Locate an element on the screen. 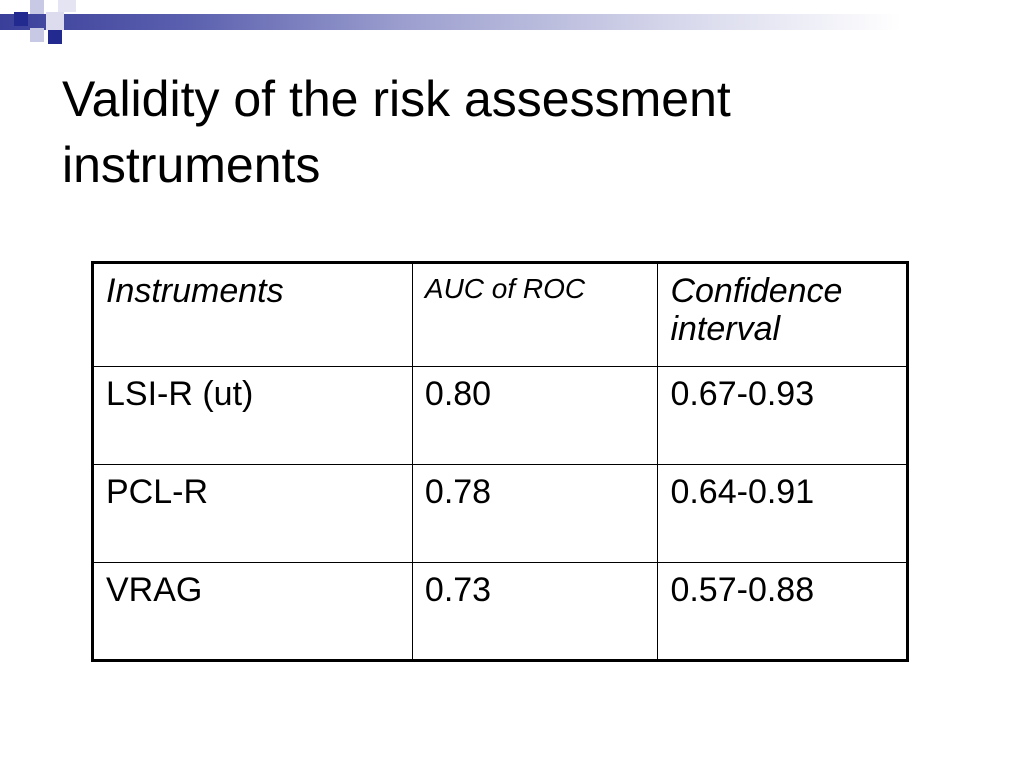 This screenshot has height=768, width=1024. table-row: LSI-R (ut) 0.80 0.67-0.93 is located at coordinates (500, 415).